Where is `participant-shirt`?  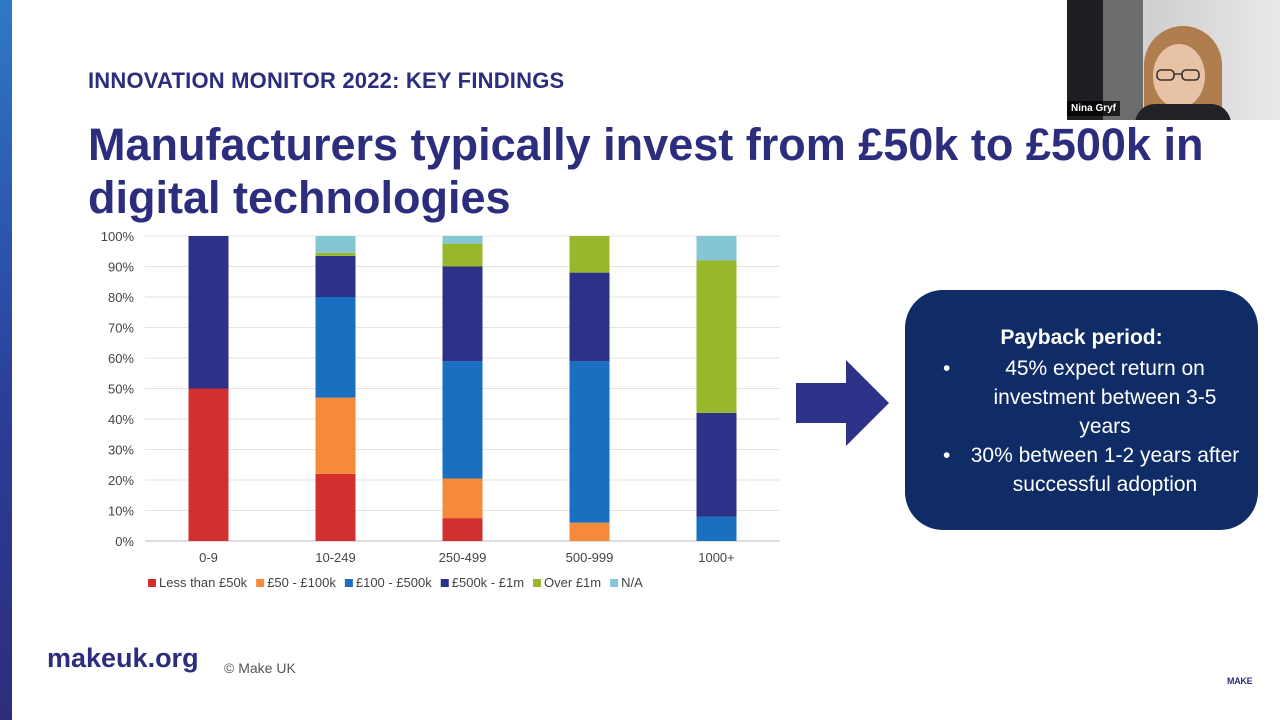
participant-shirt is located at coordinates (1183, 112).